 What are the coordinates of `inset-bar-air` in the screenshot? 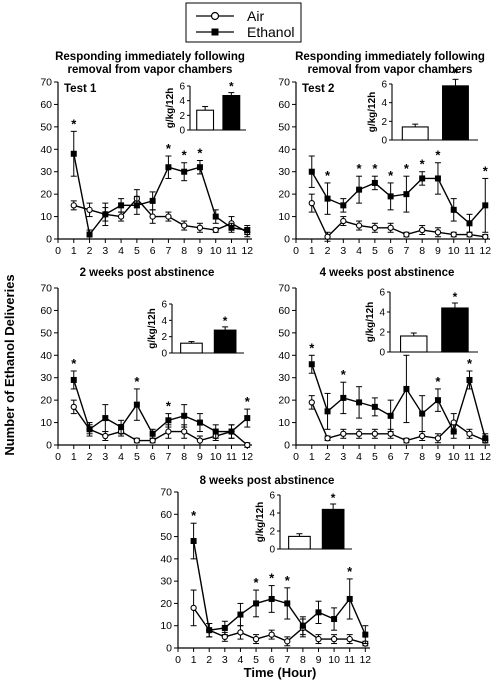 It's located at (299, 542).